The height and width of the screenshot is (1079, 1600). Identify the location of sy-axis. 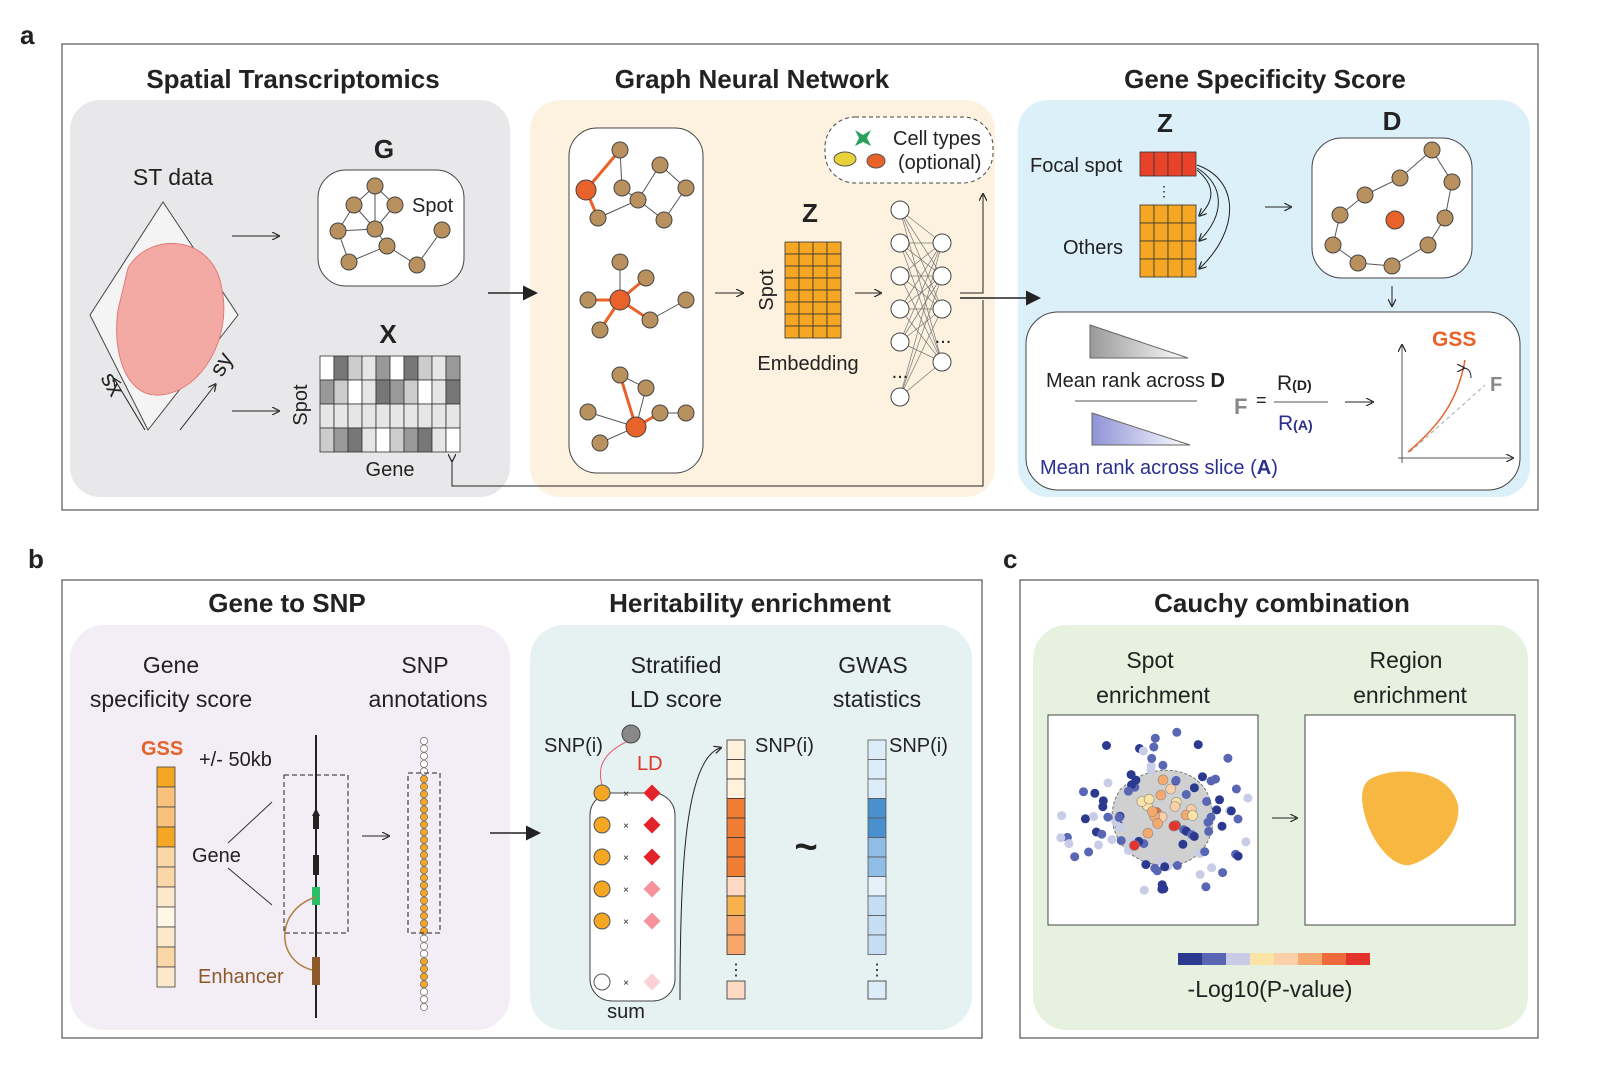
(197, 408).